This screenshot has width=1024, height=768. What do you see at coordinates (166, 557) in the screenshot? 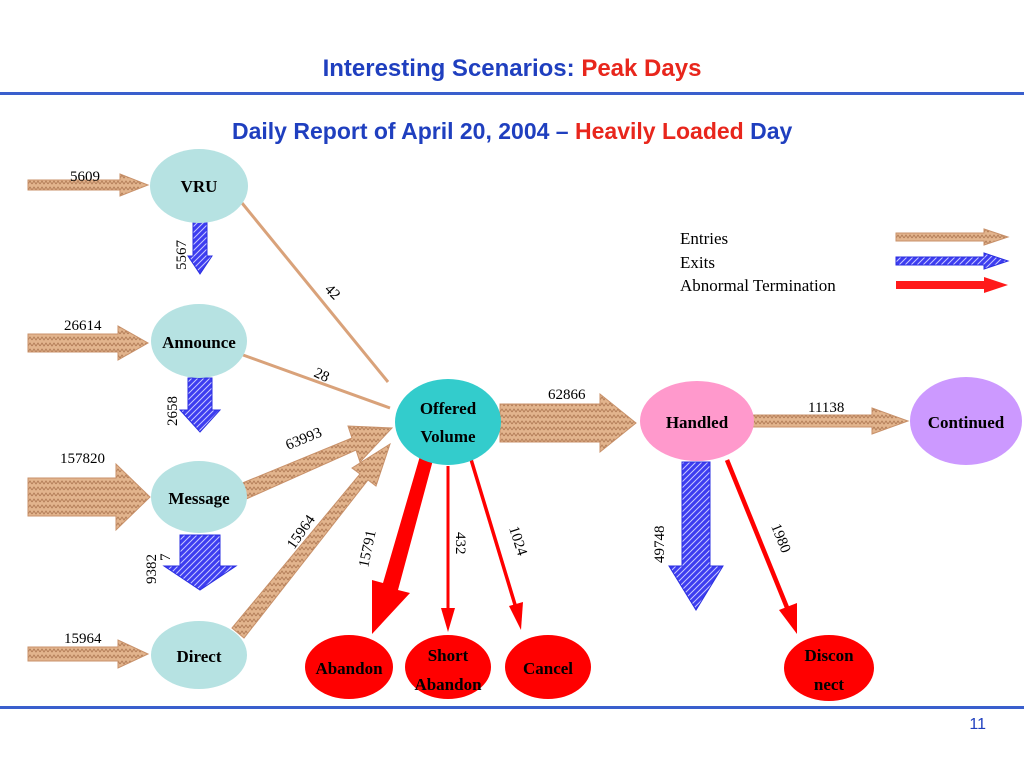
I see `label-message-to-direct-extra: 7` at bounding box center [166, 557].